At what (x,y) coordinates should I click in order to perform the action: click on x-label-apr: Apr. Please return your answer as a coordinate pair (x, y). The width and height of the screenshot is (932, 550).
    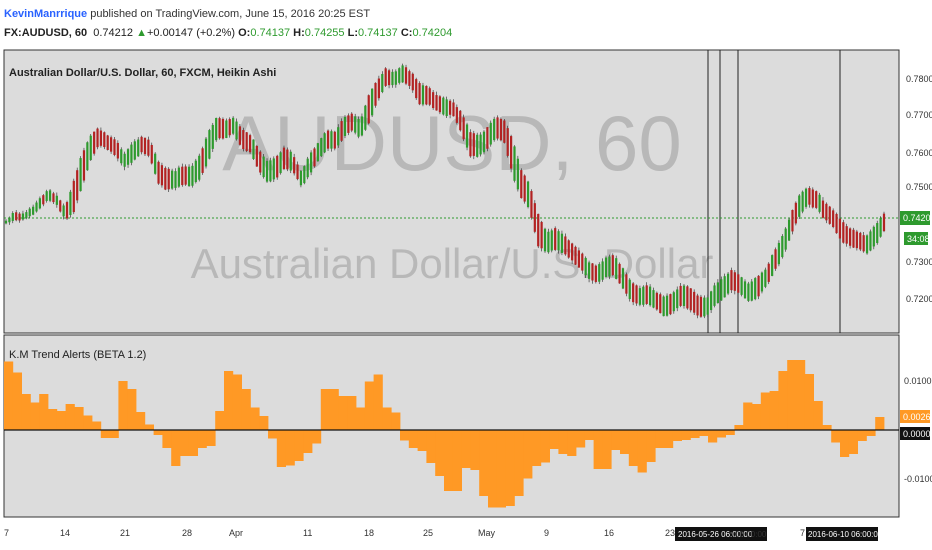
    Looking at the image, I should click on (236, 533).